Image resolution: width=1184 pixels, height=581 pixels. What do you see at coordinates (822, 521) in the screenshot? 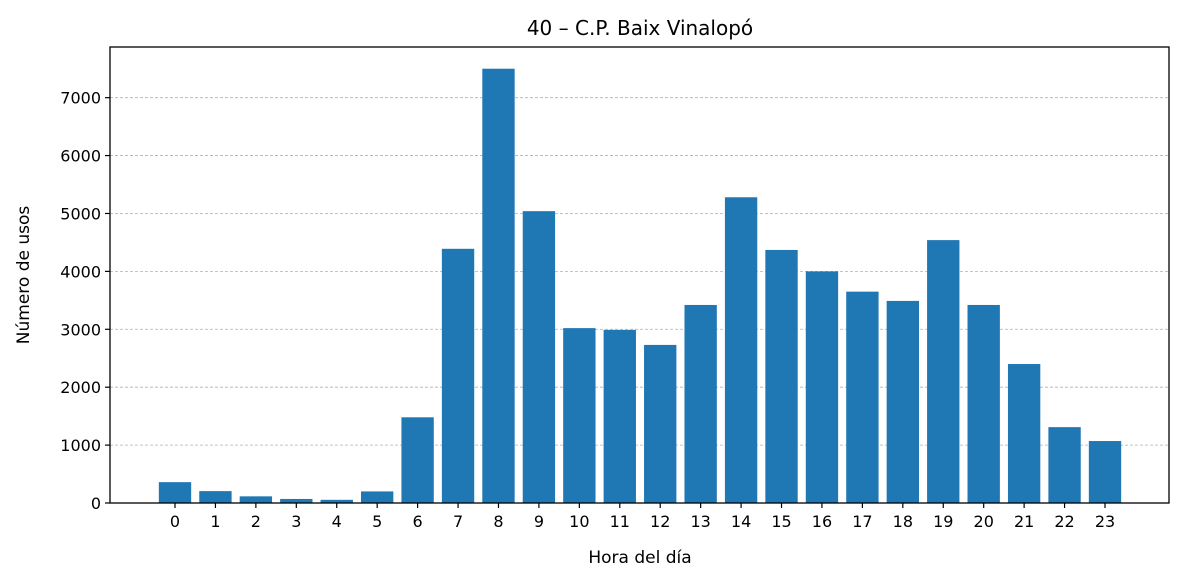
I see `x-tick-label: 16` at bounding box center [822, 521].